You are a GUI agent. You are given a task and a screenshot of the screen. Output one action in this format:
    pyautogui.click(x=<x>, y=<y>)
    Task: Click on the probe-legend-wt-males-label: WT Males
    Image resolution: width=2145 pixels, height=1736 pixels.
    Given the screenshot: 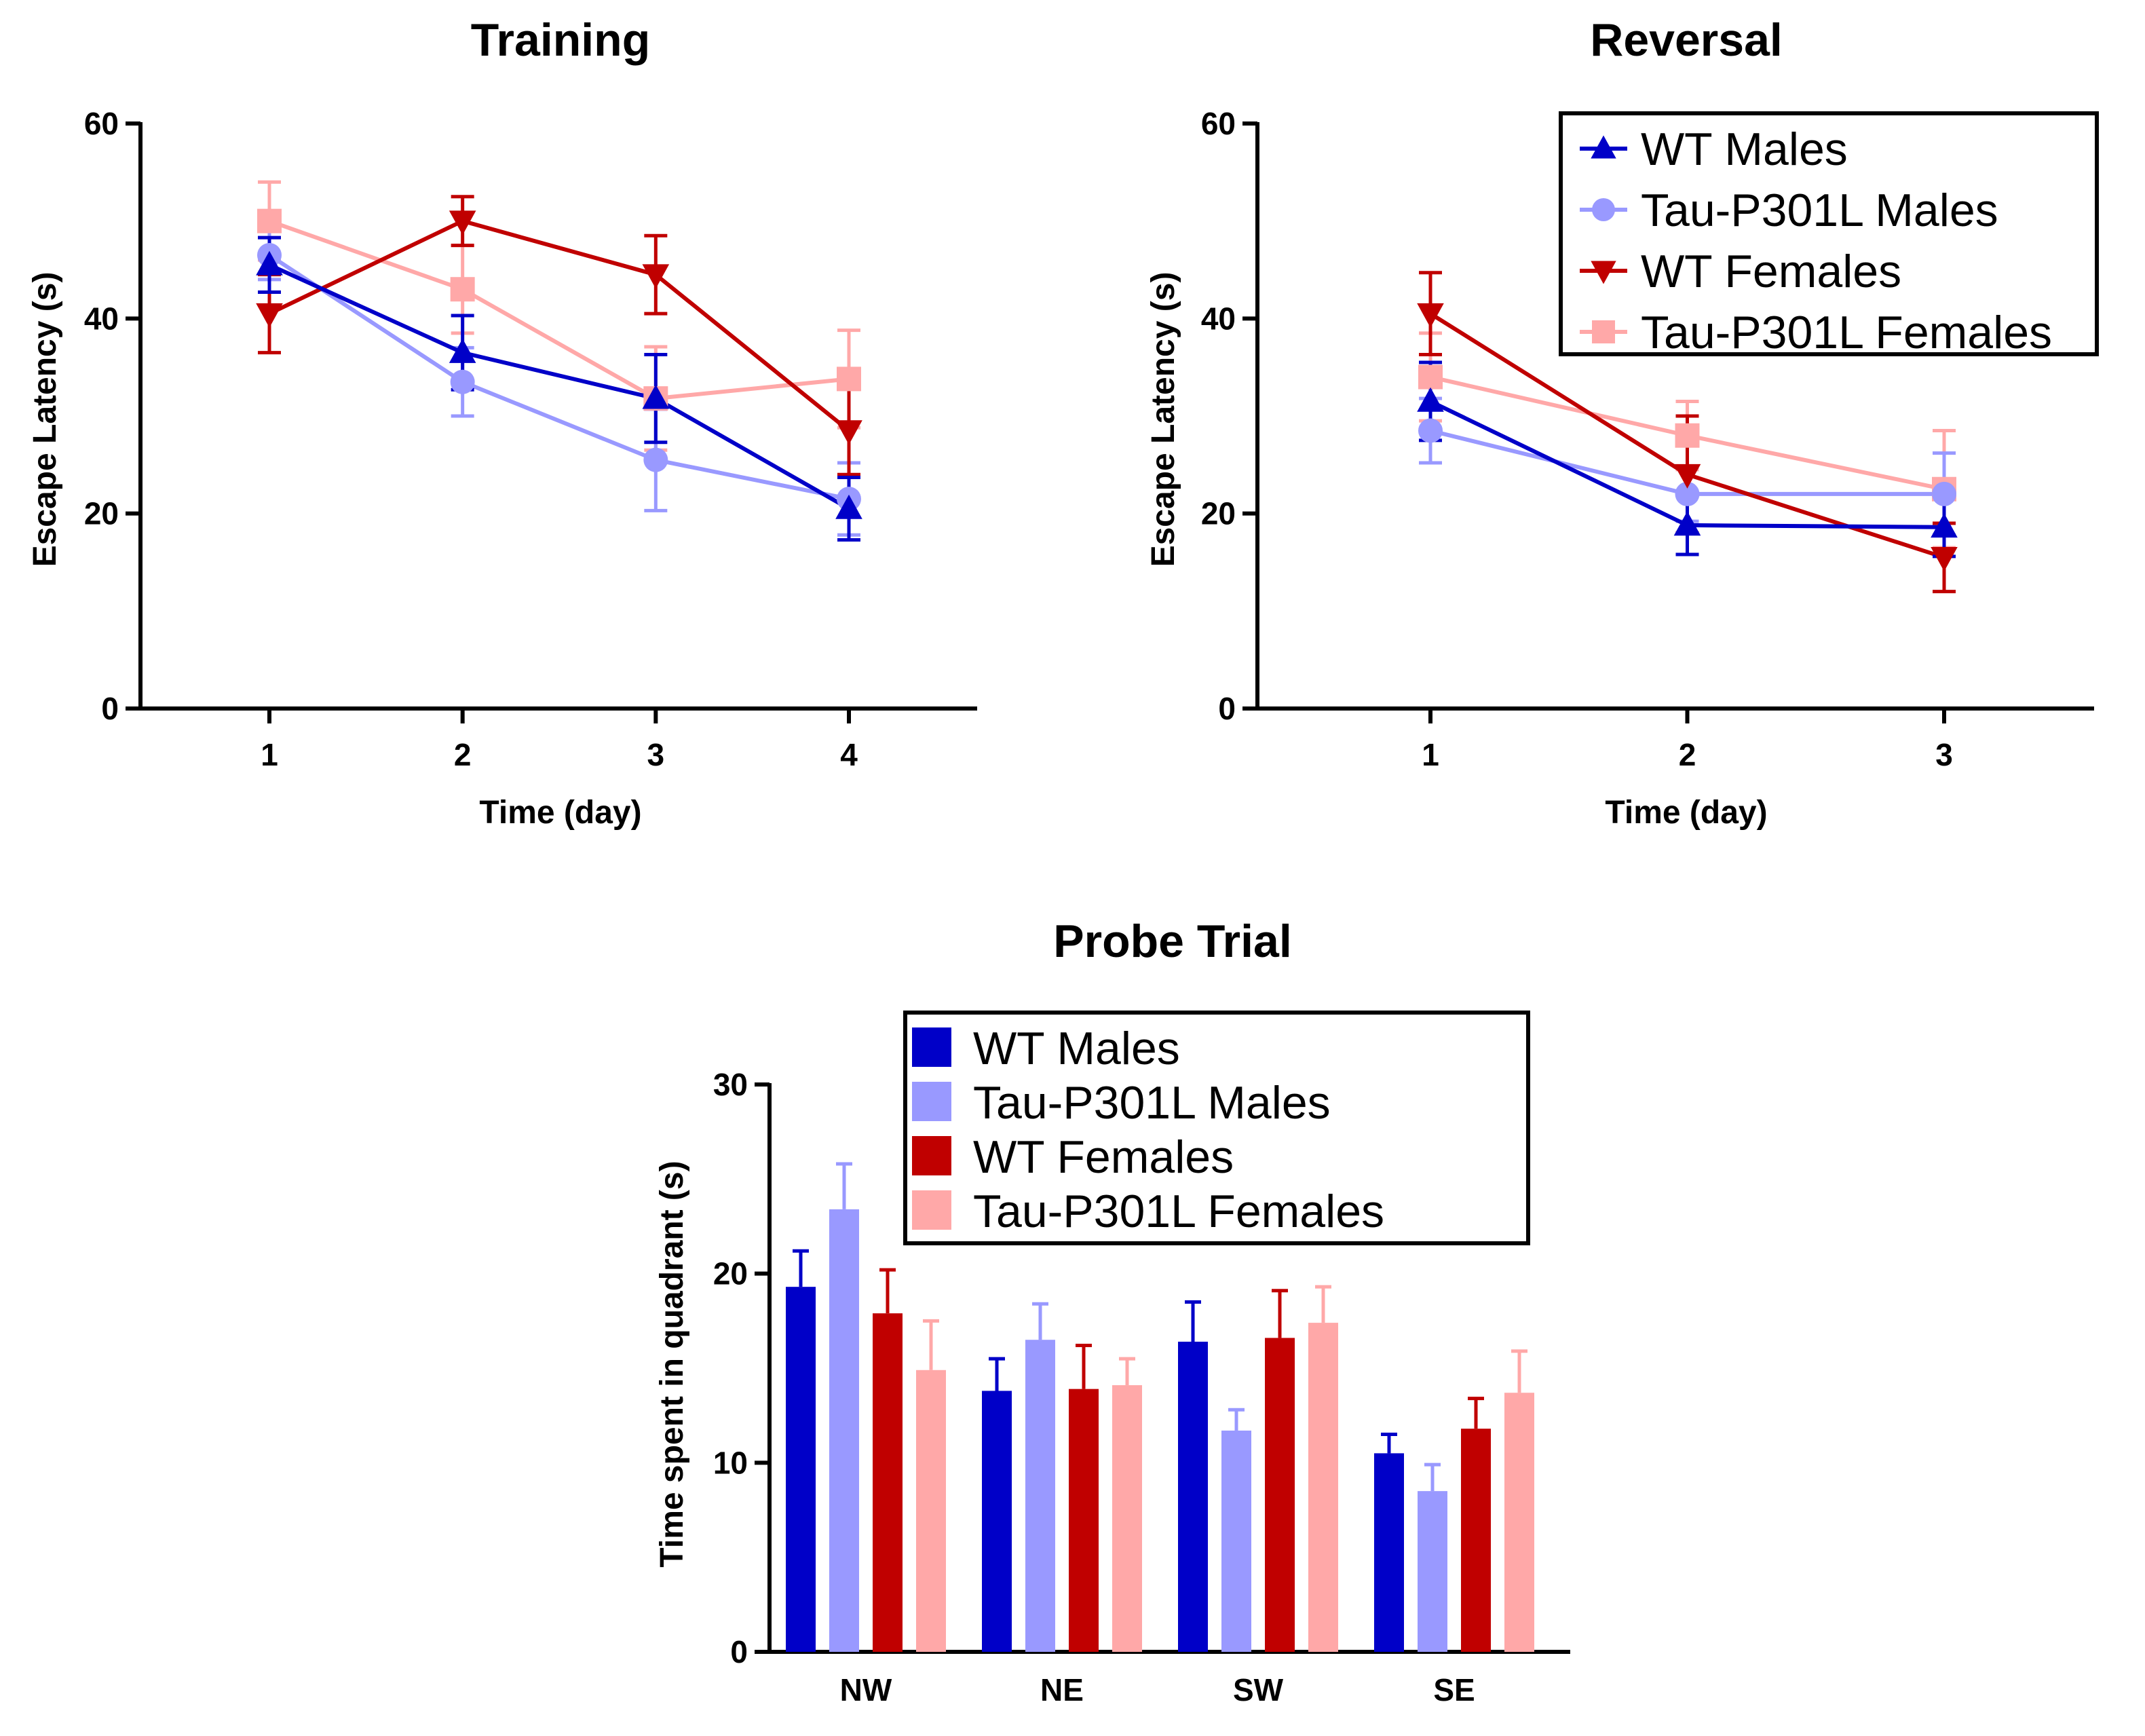 What is the action you would take?
    pyautogui.click(x=1076, y=1048)
    